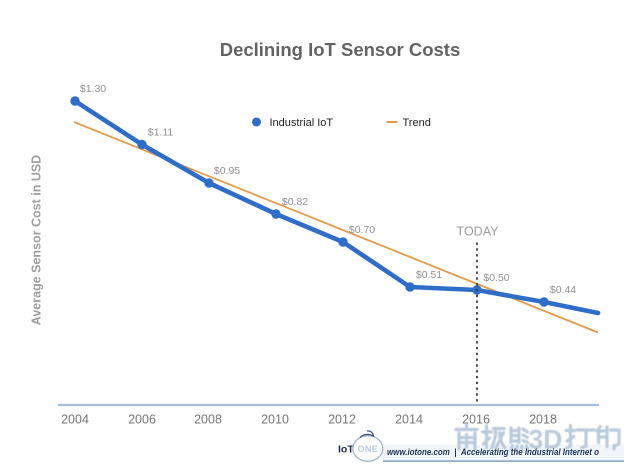  What do you see at coordinates (161, 133) in the screenshot?
I see `svg-text: $1.11` at bounding box center [161, 133].